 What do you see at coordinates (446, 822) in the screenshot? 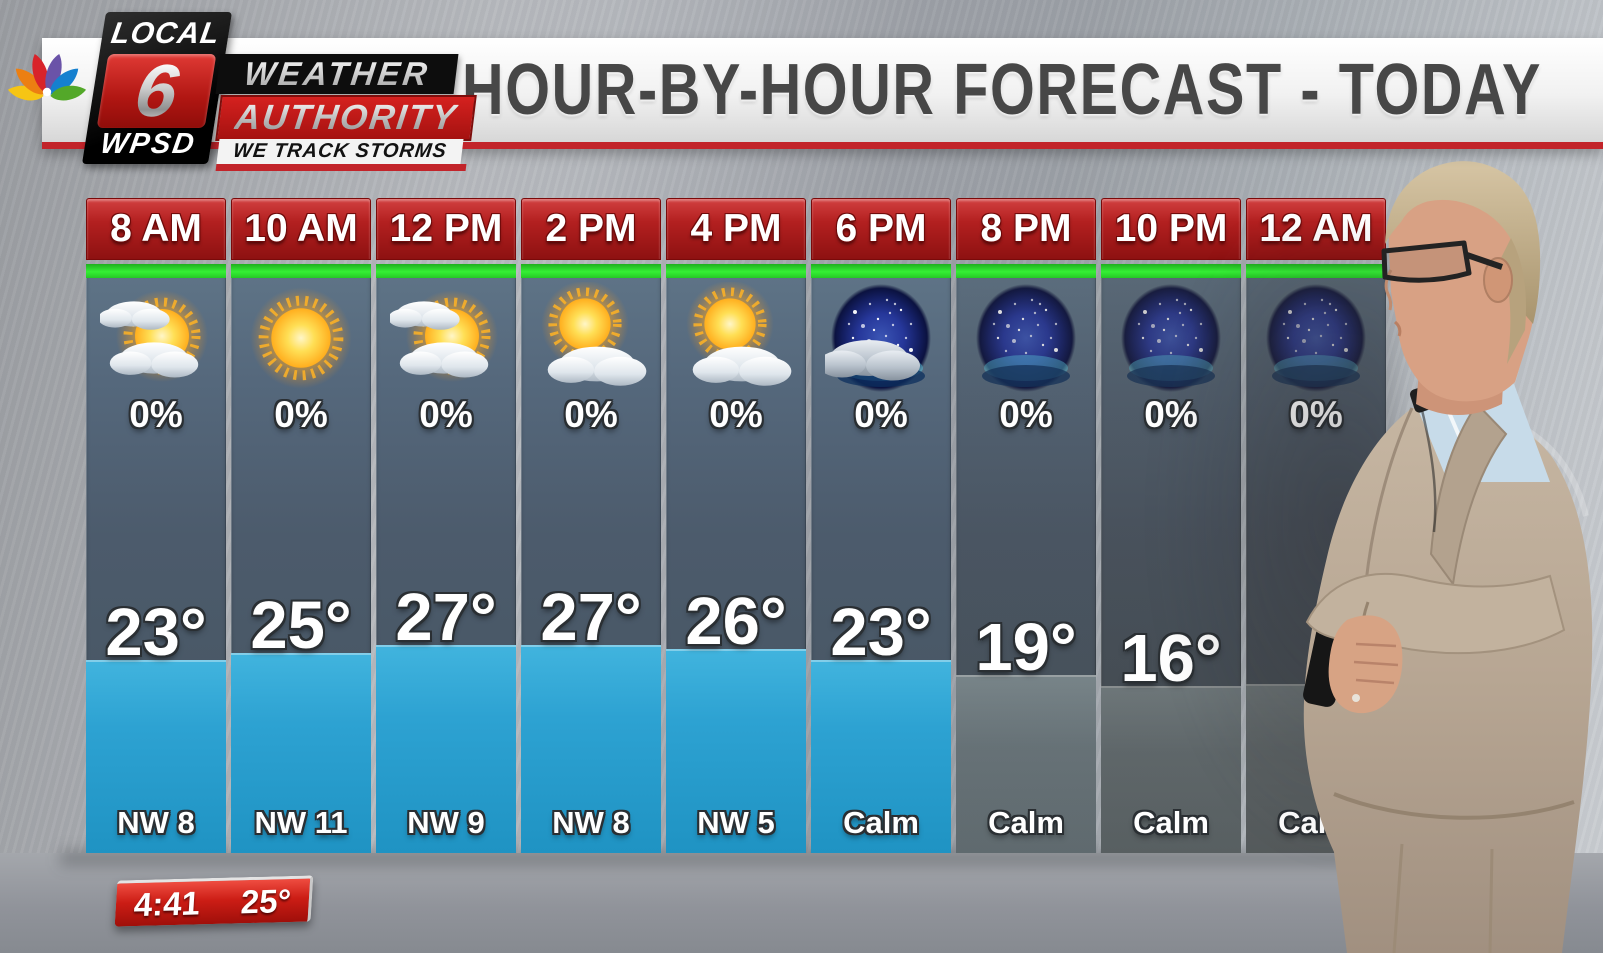
I see `wind-label: NW 9` at bounding box center [446, 822].